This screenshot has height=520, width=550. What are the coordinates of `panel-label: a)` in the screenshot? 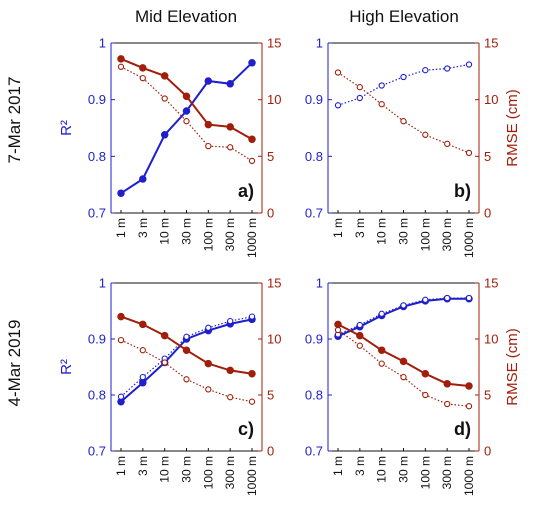 It's located at (246, 191).